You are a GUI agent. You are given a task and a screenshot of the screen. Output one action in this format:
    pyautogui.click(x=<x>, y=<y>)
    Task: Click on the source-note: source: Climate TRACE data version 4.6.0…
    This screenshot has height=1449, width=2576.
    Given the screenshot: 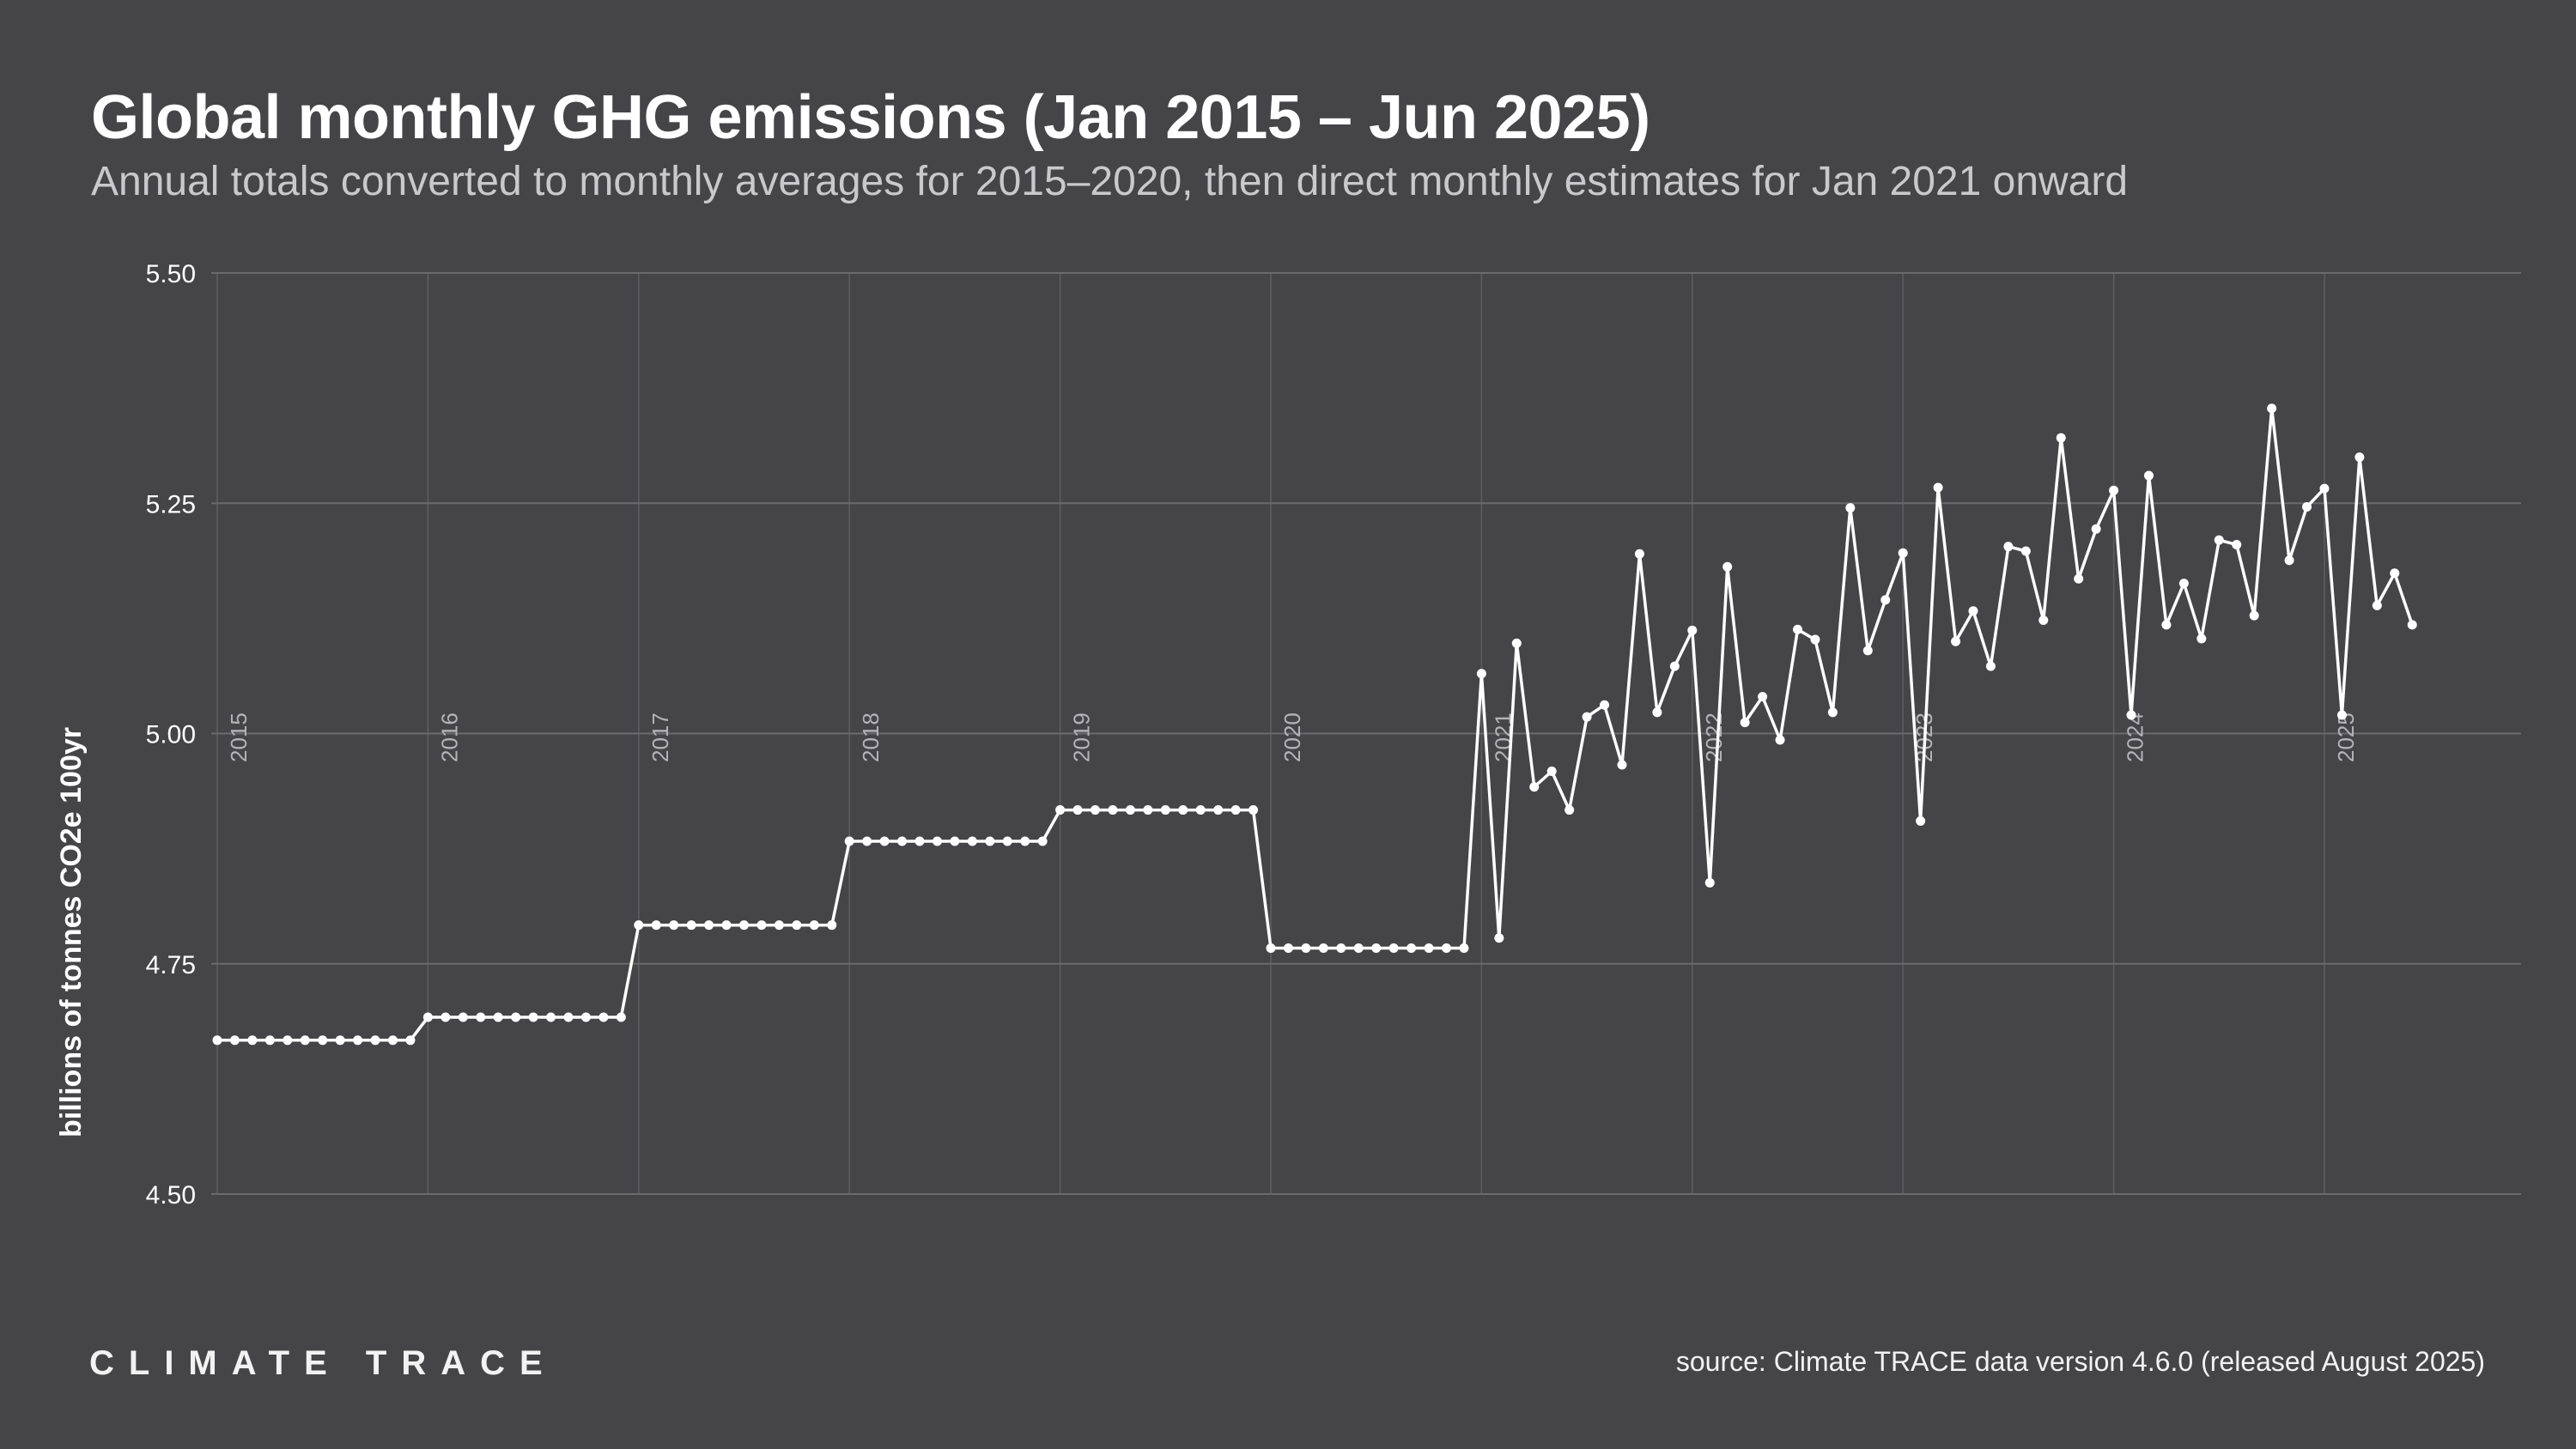 What is the action you would take?
    pyautogui.click(x=2080, y=1361)
    